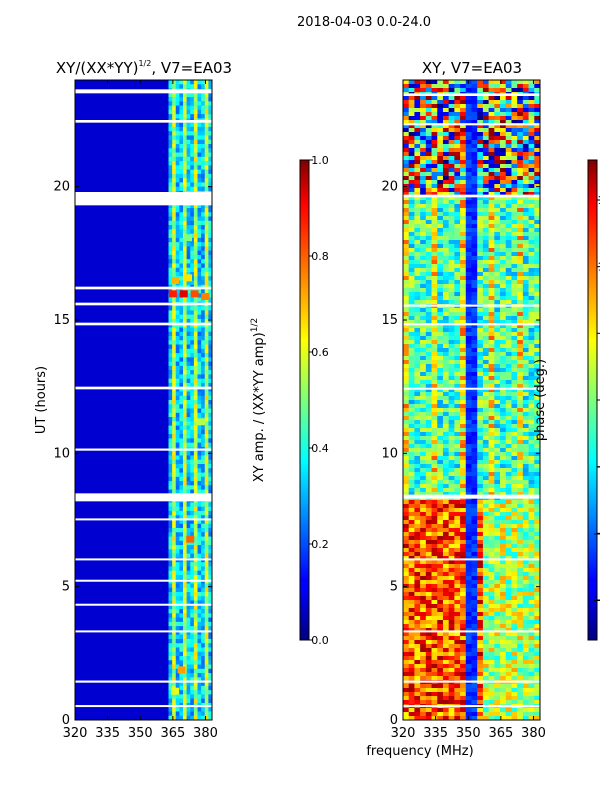  I want to click on colorbar-tick-label: 0.4, so click(320, 448).